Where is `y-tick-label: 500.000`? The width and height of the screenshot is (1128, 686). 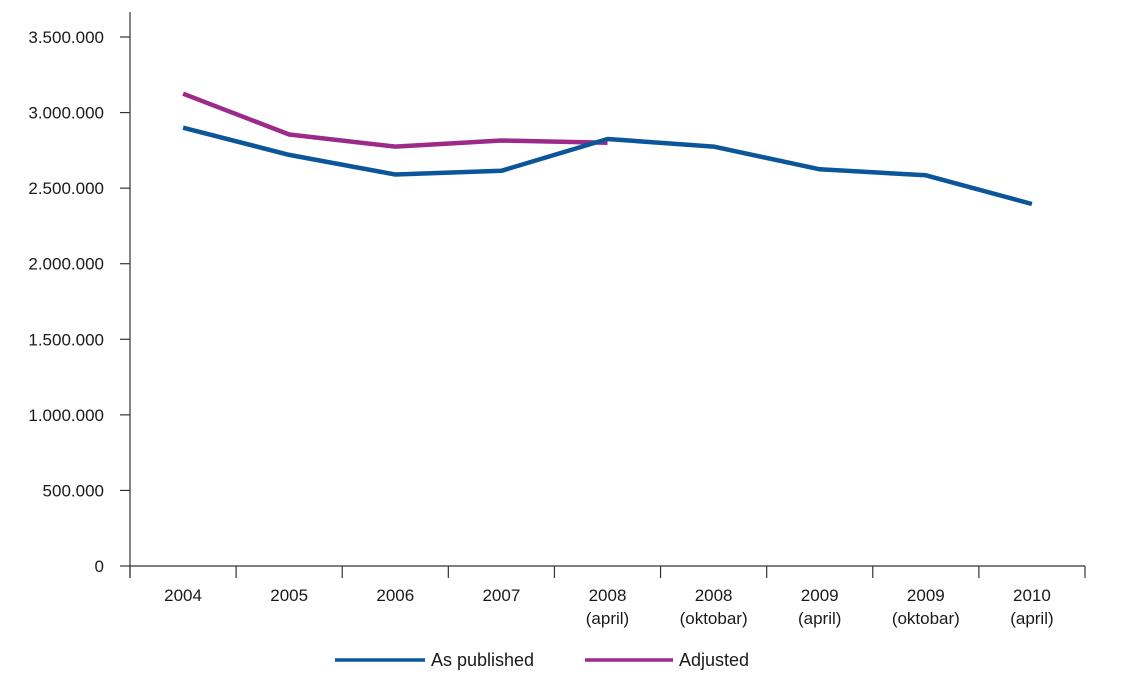
y-tick-label: 500.000 is located at coordinates (73, 490).